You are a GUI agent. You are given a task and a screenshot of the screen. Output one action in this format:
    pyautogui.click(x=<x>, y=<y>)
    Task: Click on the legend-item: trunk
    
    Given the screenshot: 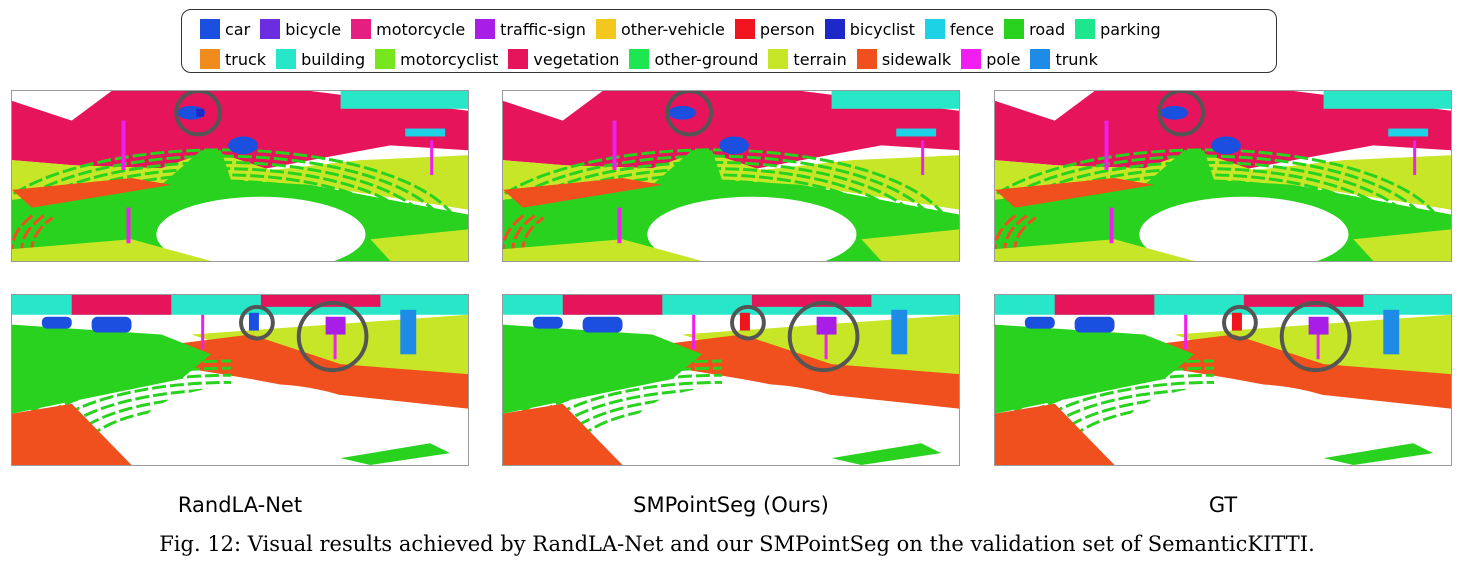 What is the action you would take?
    pyautogui.click(x=1064, y=59)
    